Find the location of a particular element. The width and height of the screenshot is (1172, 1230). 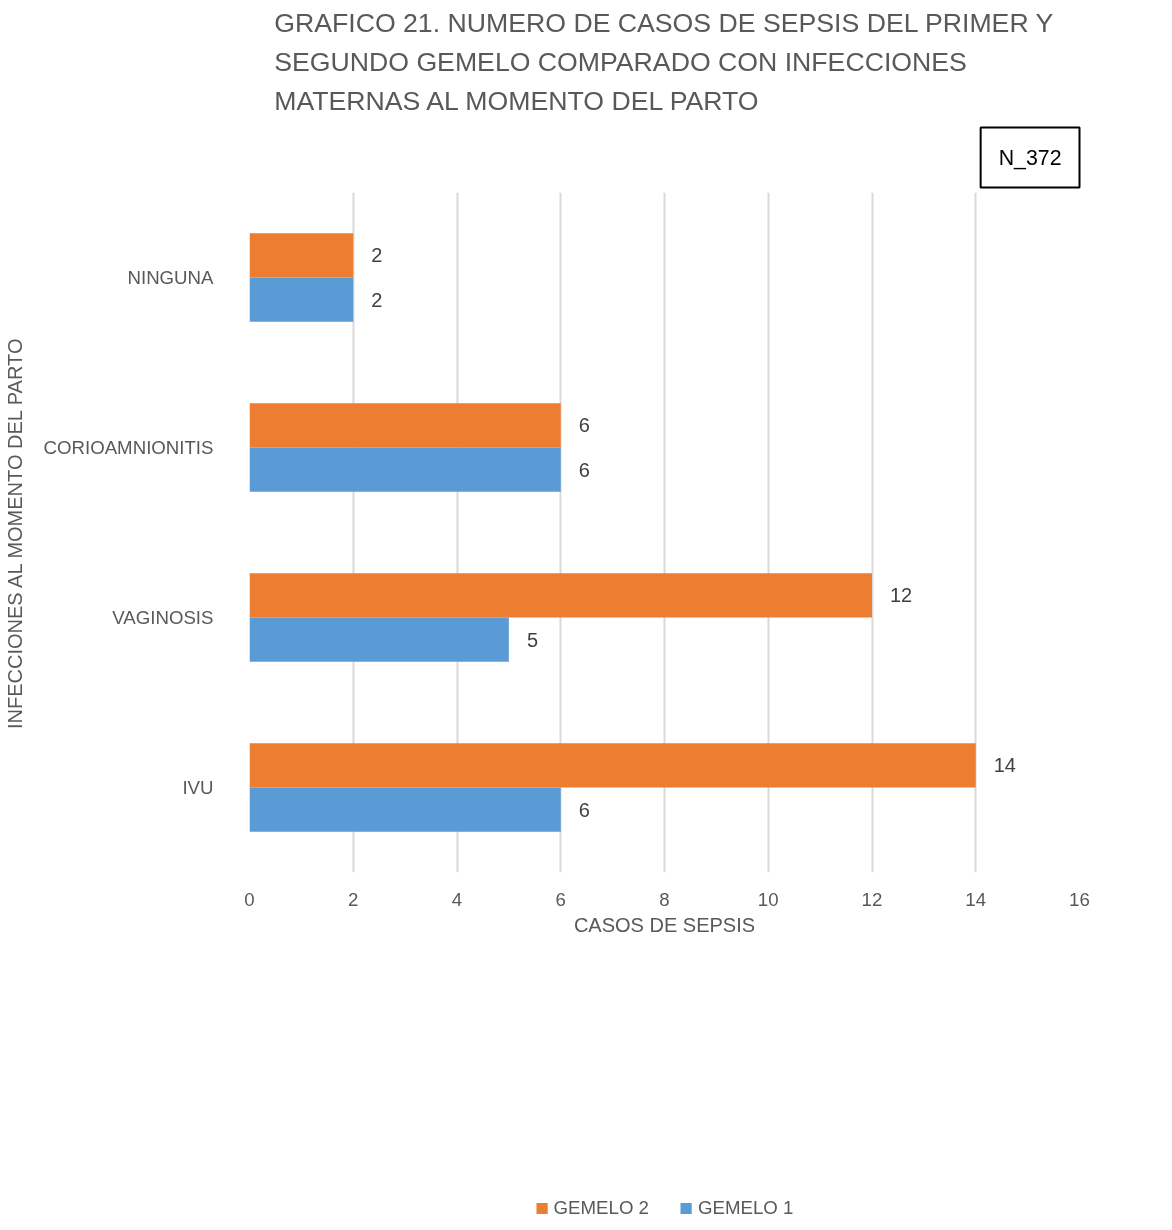

x-tick-label: 16 is located at coordinates (1079, 899).